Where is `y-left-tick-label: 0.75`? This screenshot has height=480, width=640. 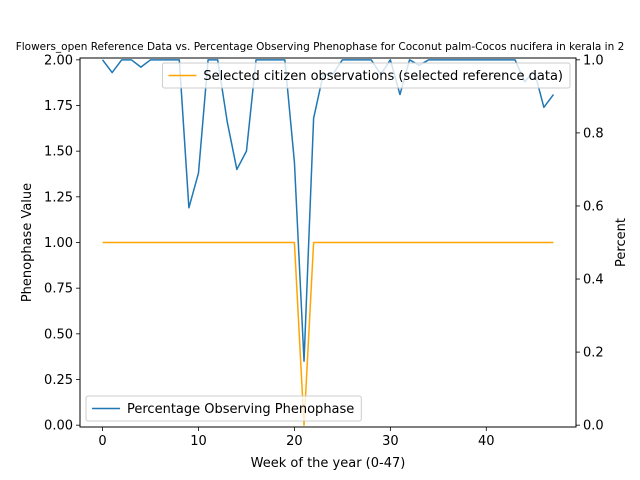
y-left-tick-label: 0.75 is located at coordinates (58, 289).